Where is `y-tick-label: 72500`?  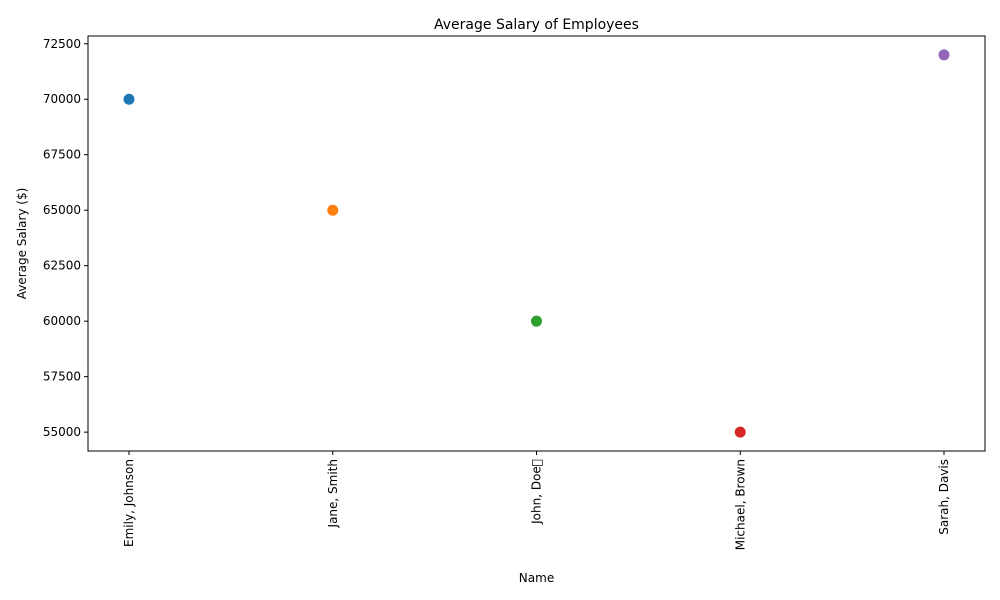 y-tick-label: 72500 is located at coordinates (62, 44).